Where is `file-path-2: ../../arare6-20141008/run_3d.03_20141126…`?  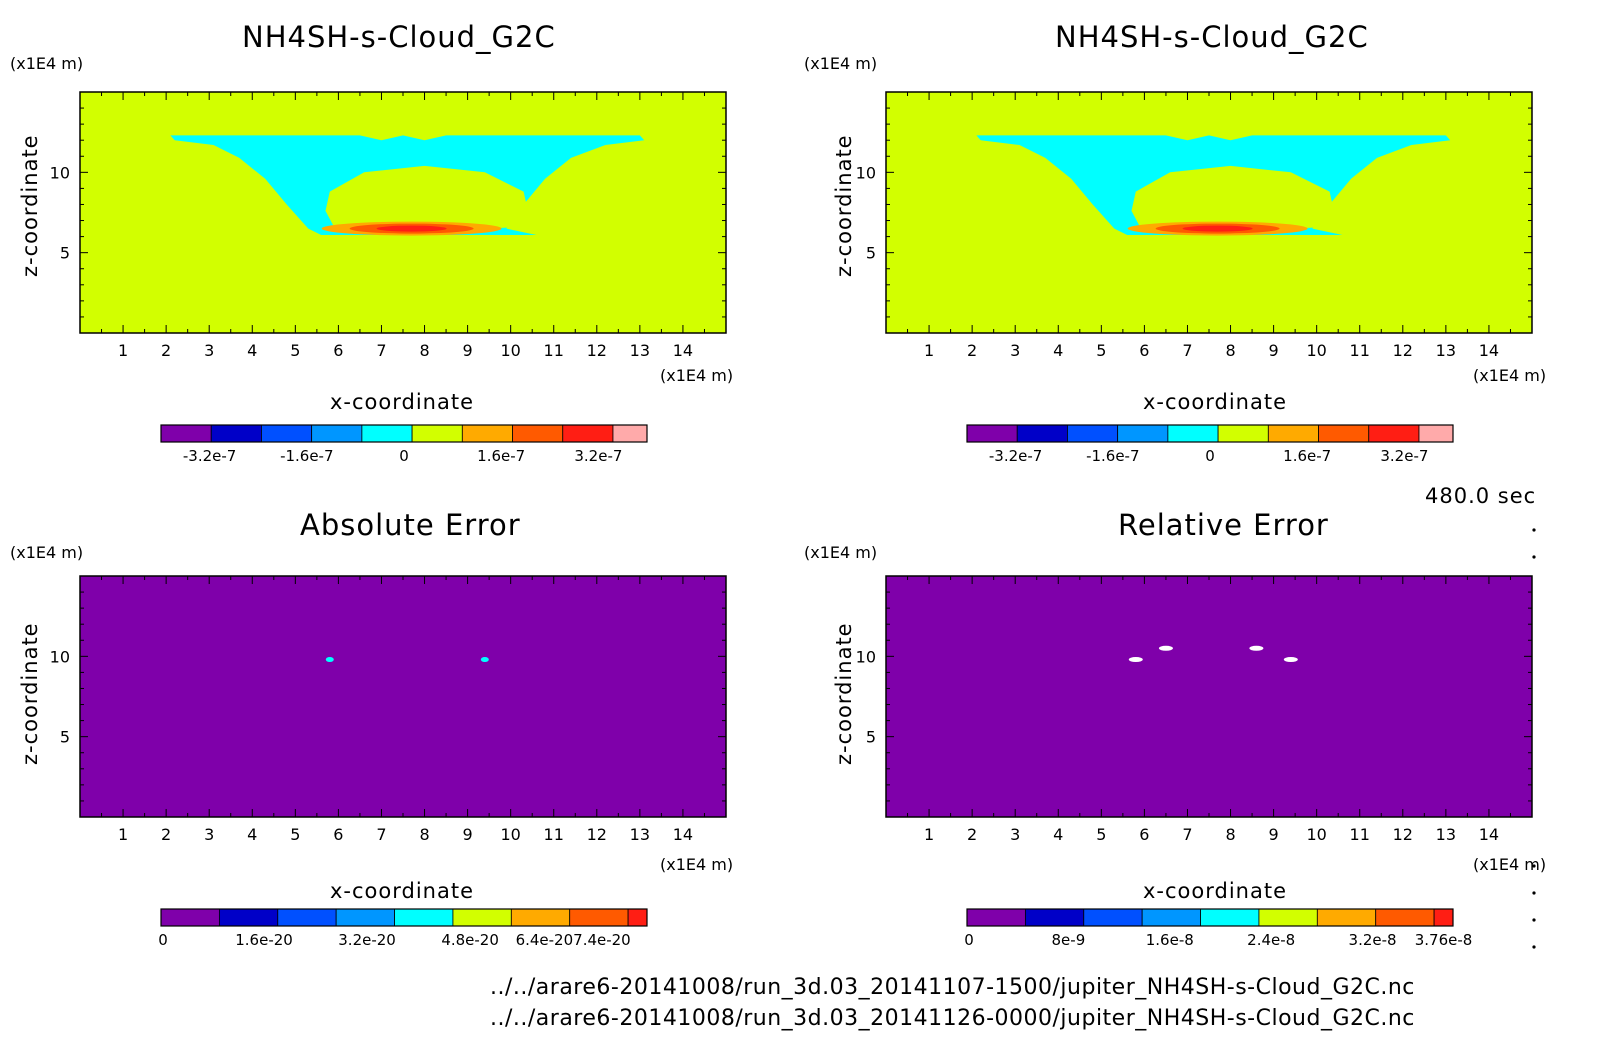 file-path-2: ../../arare6-20141008/run_3d.03_20141126… is located at coordinates (952, 1018).